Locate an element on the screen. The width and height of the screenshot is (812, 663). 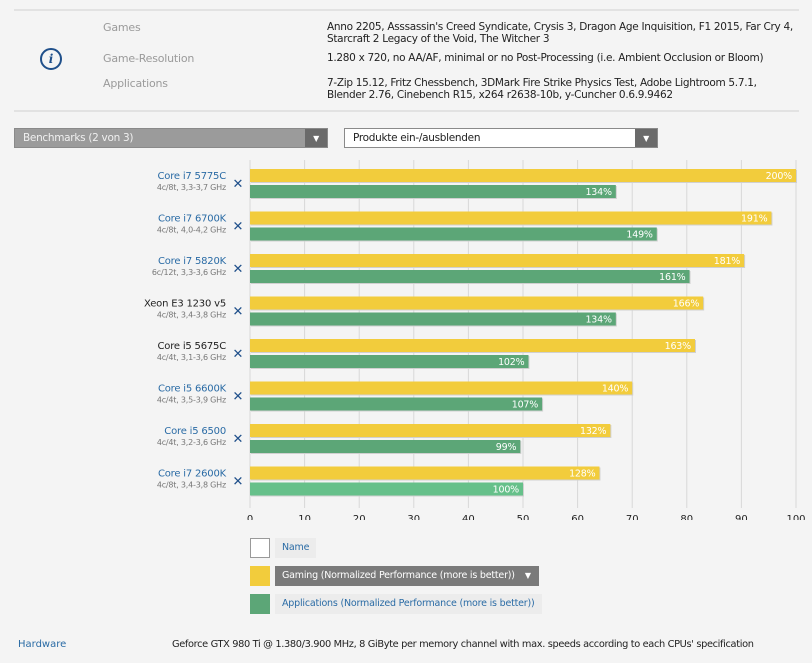
cpu-name: Core i5 5675C is located at coordinates (192, 346).